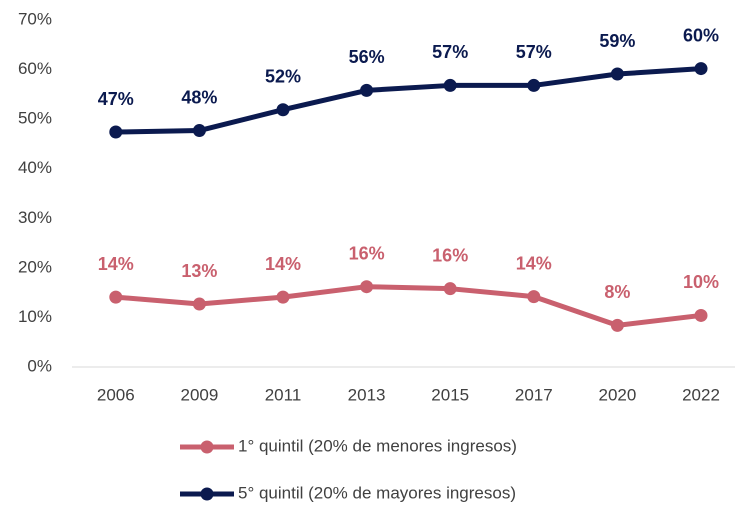  Describe the element at coordinates (35, 167) in the screenshot. I see `y-tick-label: 40%` at that location.